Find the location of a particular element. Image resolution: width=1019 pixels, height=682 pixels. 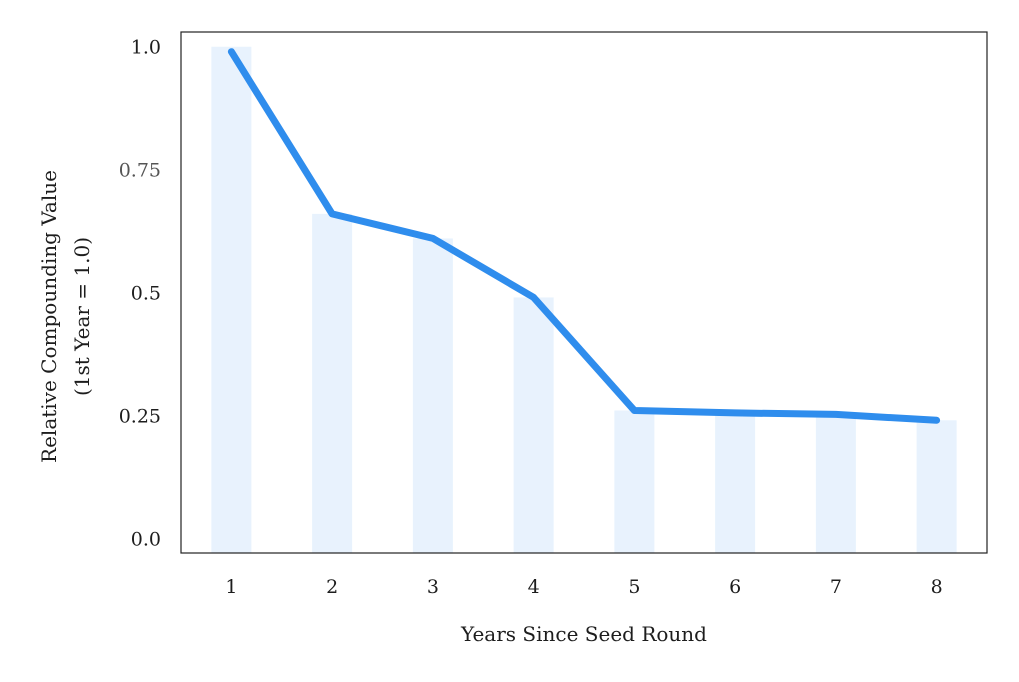

x-axis-ticks: 1 2 3 4 5 6 7 8 is located at coordinates (583, 587).